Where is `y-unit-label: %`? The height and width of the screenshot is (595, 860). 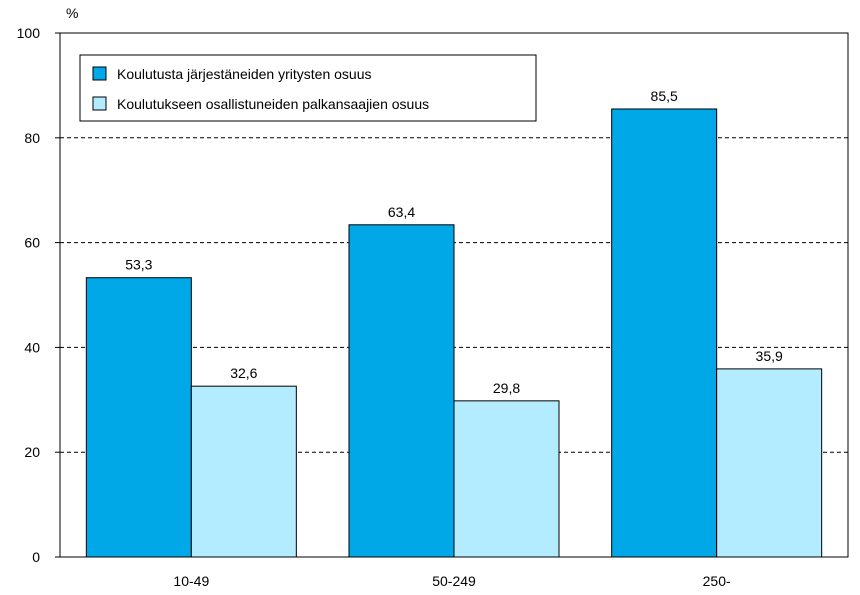 y-unit-label: % is located at coordinates (72, 13).